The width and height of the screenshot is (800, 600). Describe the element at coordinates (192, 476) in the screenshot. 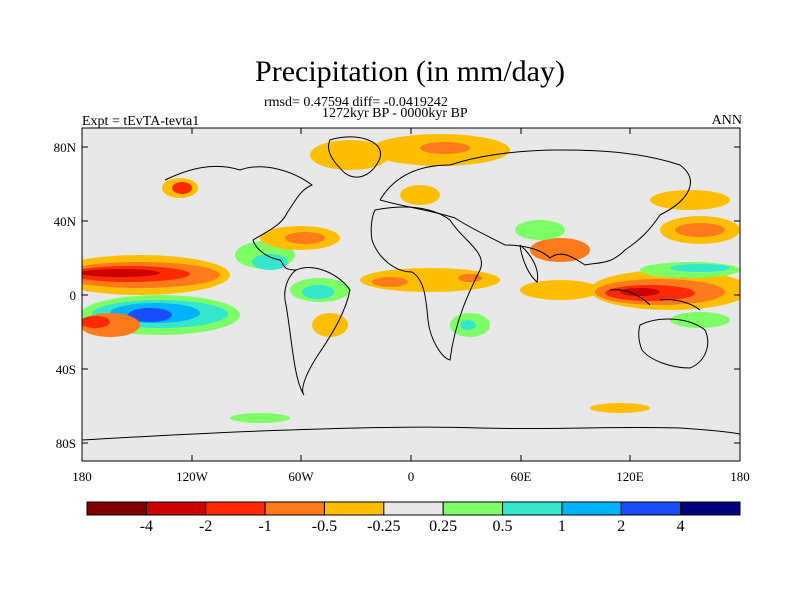

I see `lon-label-120w: 120W` at that location.